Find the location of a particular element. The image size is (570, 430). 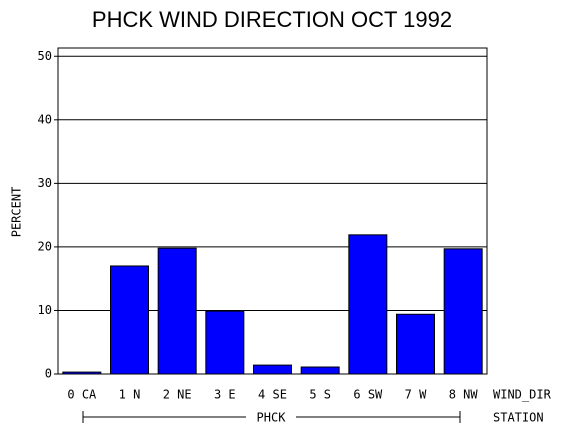

group-label-bg is located at coordinates (271, 417).